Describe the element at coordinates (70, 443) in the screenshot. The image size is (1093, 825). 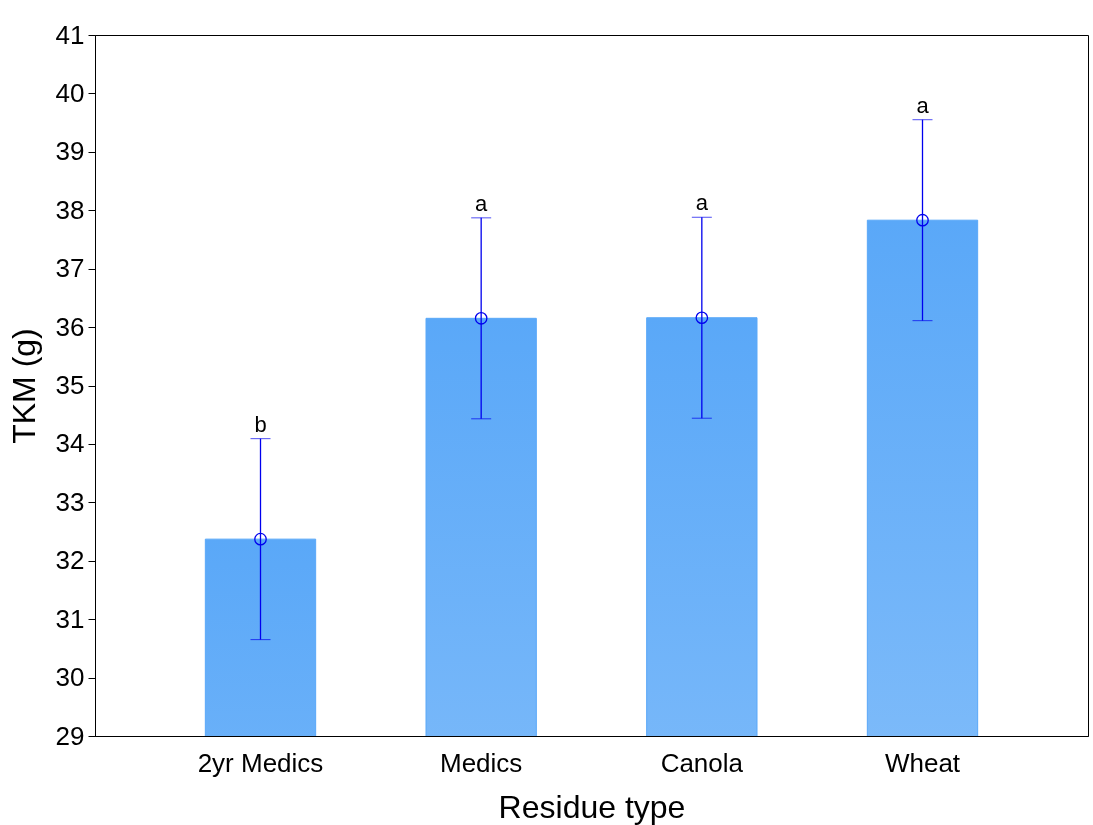
I see `y-tick-label: 34` at that location.